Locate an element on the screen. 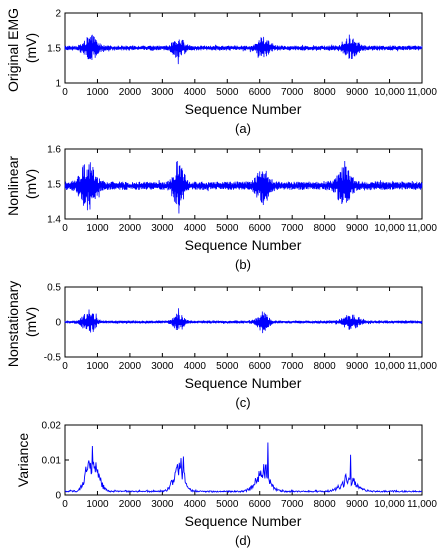 Image resolution: width=440 pixels, height=550 pixels. panel-caption: (b) is located at coordinates (243, 264).